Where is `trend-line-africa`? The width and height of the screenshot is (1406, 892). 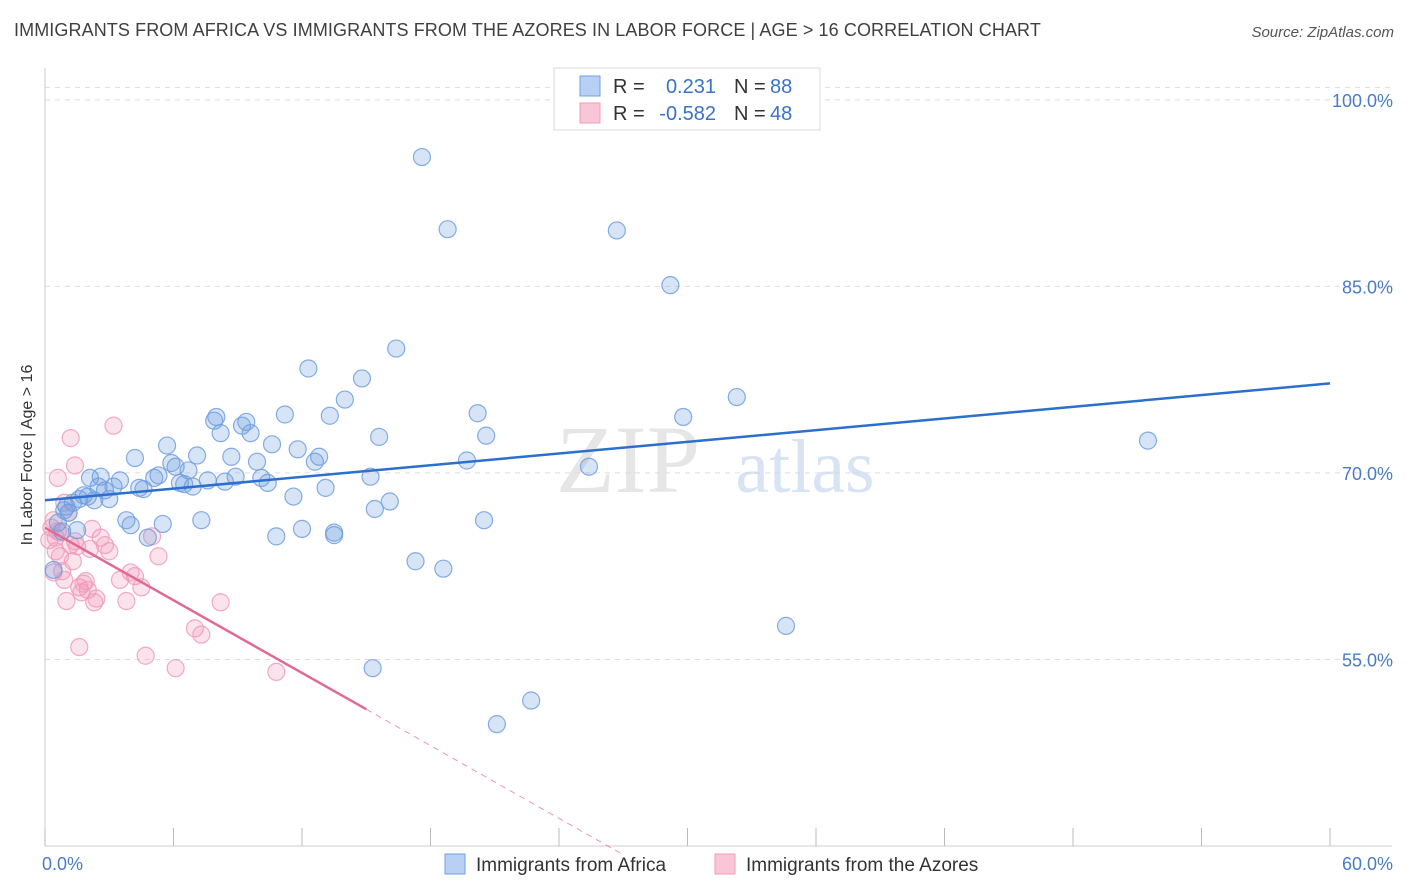
trend-line-africa is located at coordinates (687, 442).